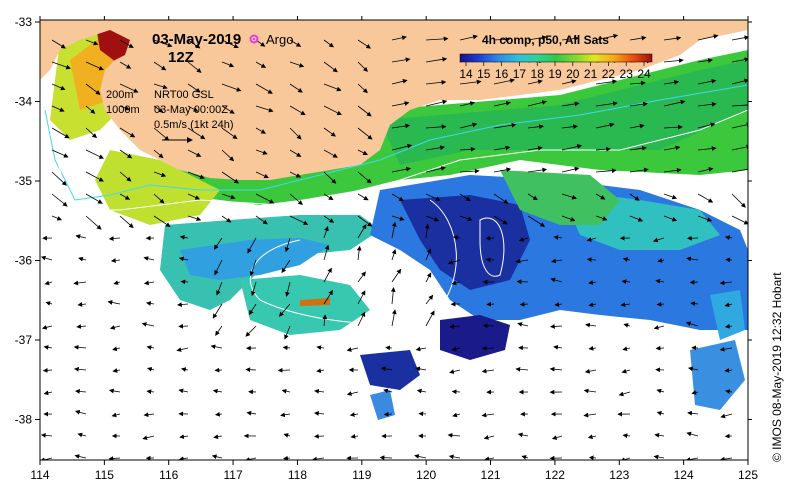  What do you see at coordinates (619, 475) in the screenshot?
I see `x-tick-label: 123` at bounding box center [619, 475].